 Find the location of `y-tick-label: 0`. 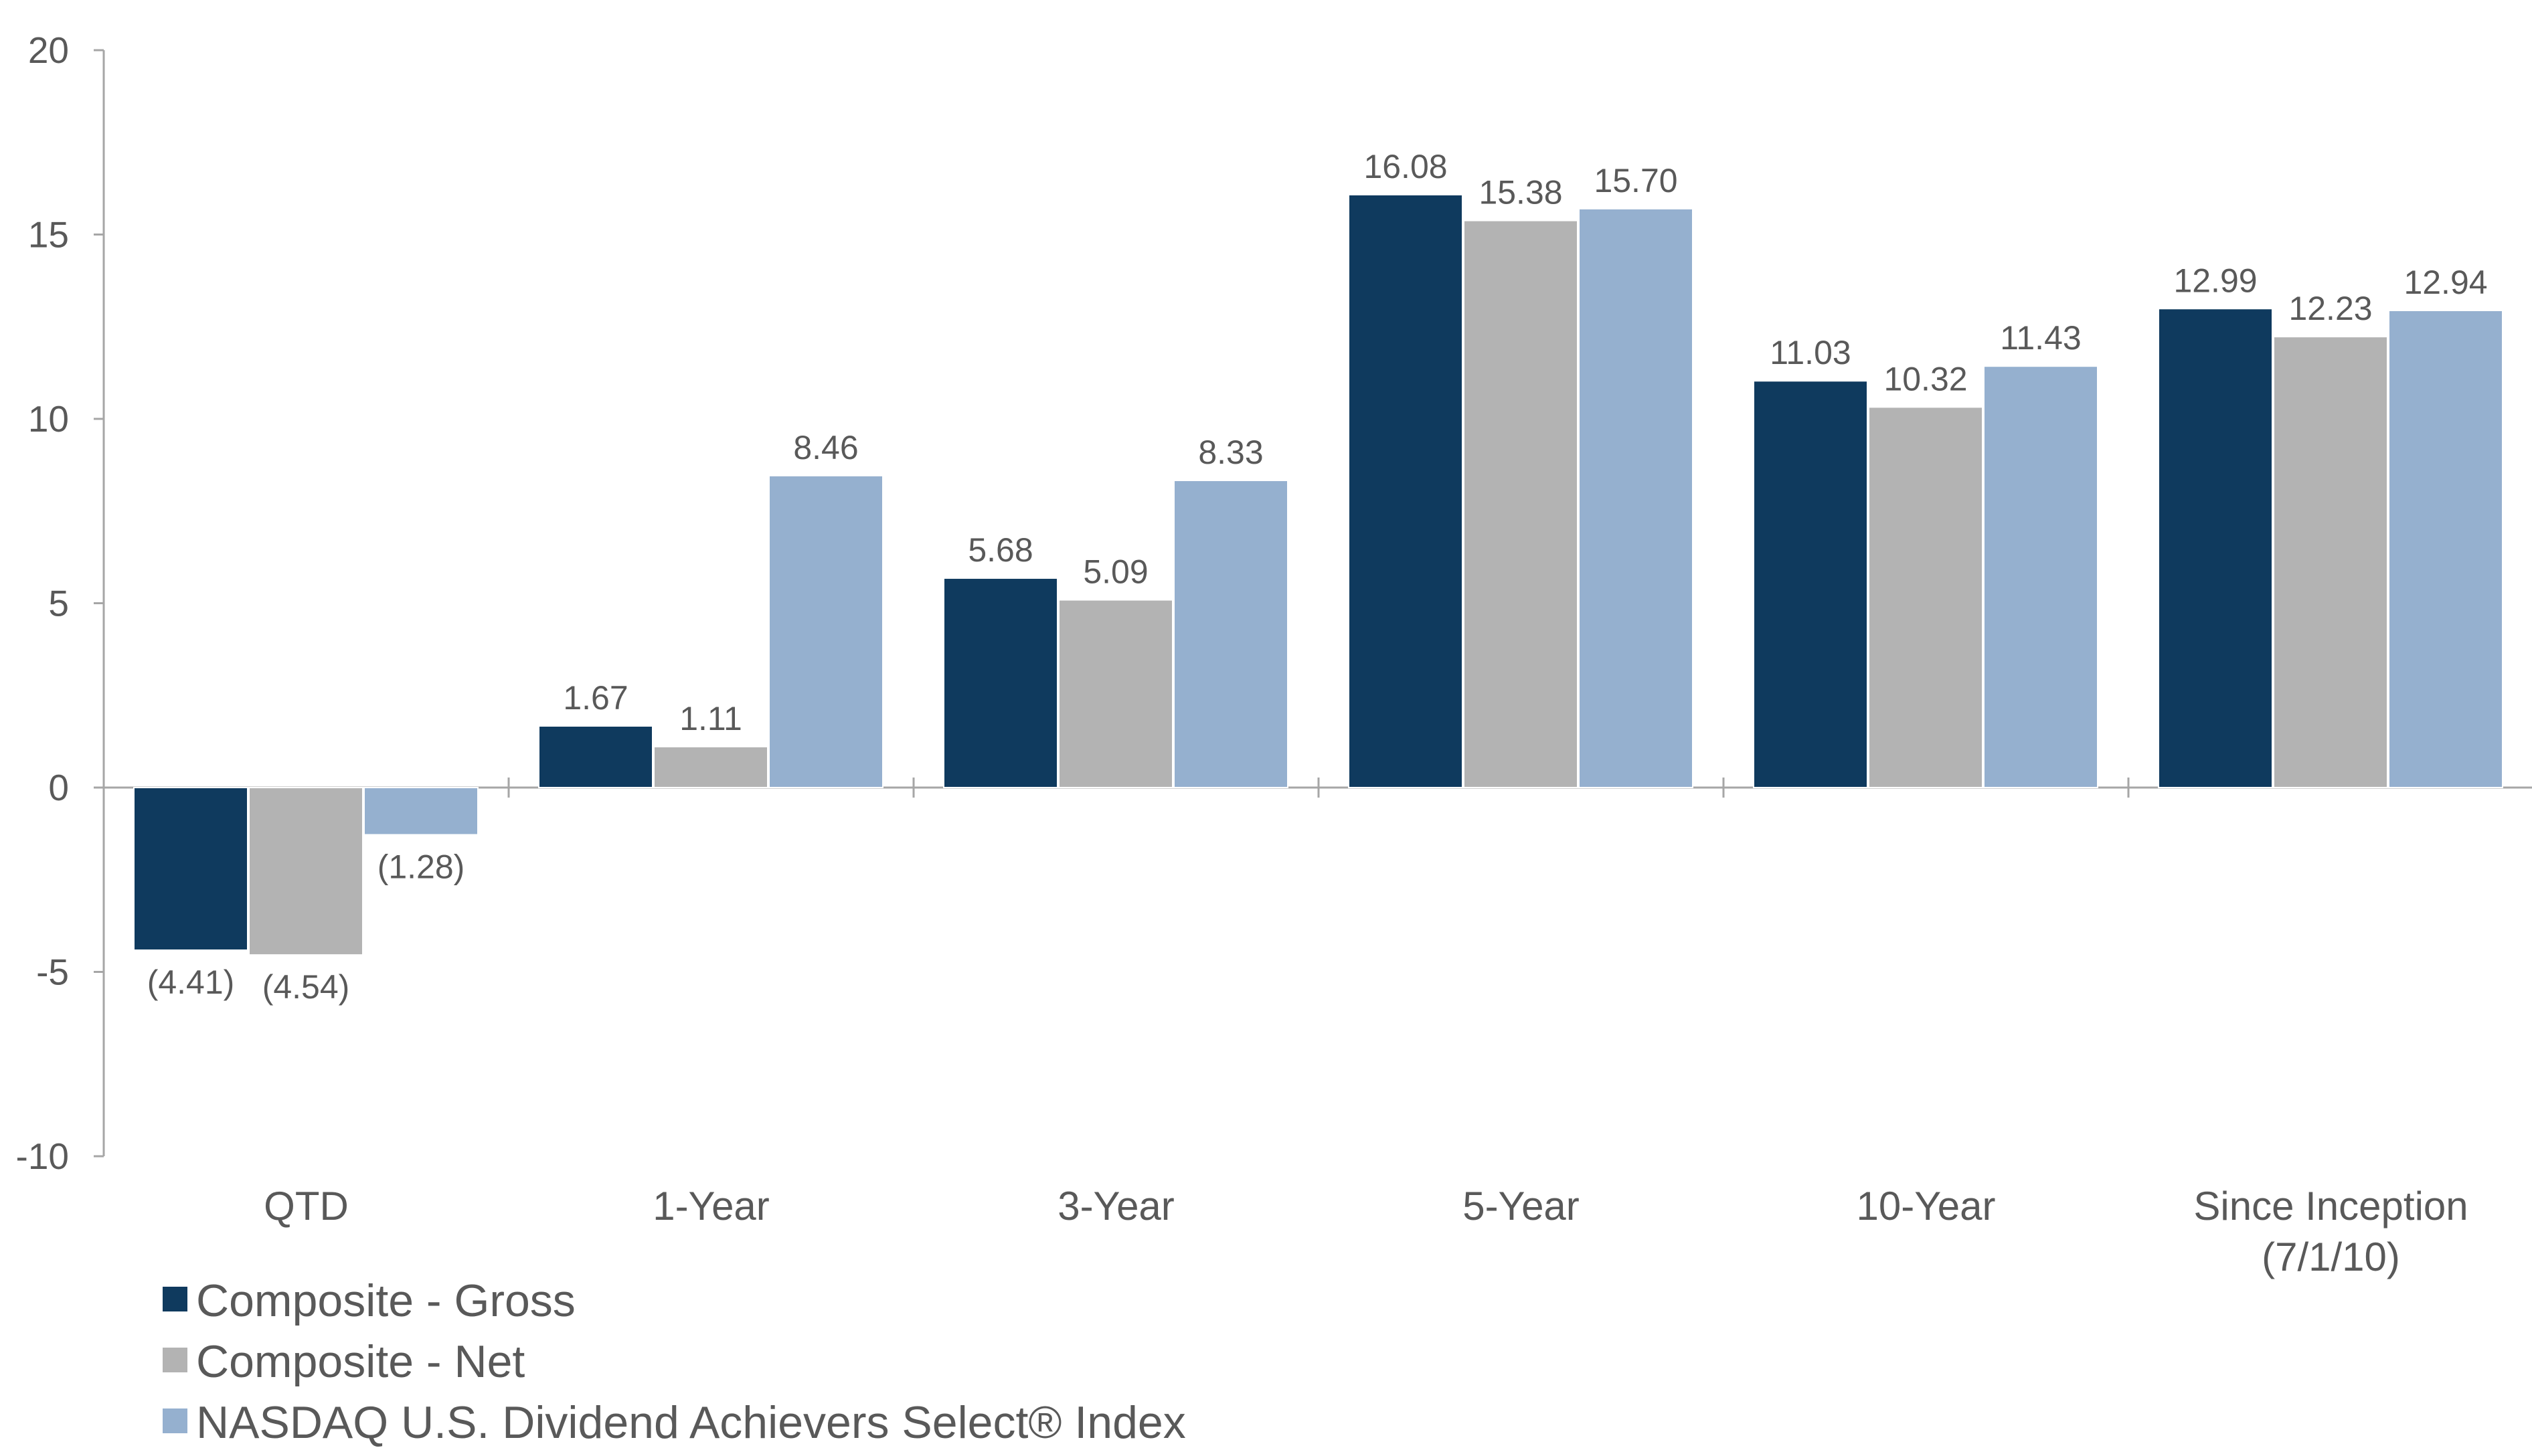

y-tick-label: 0 is located at coordinates (58, 787).